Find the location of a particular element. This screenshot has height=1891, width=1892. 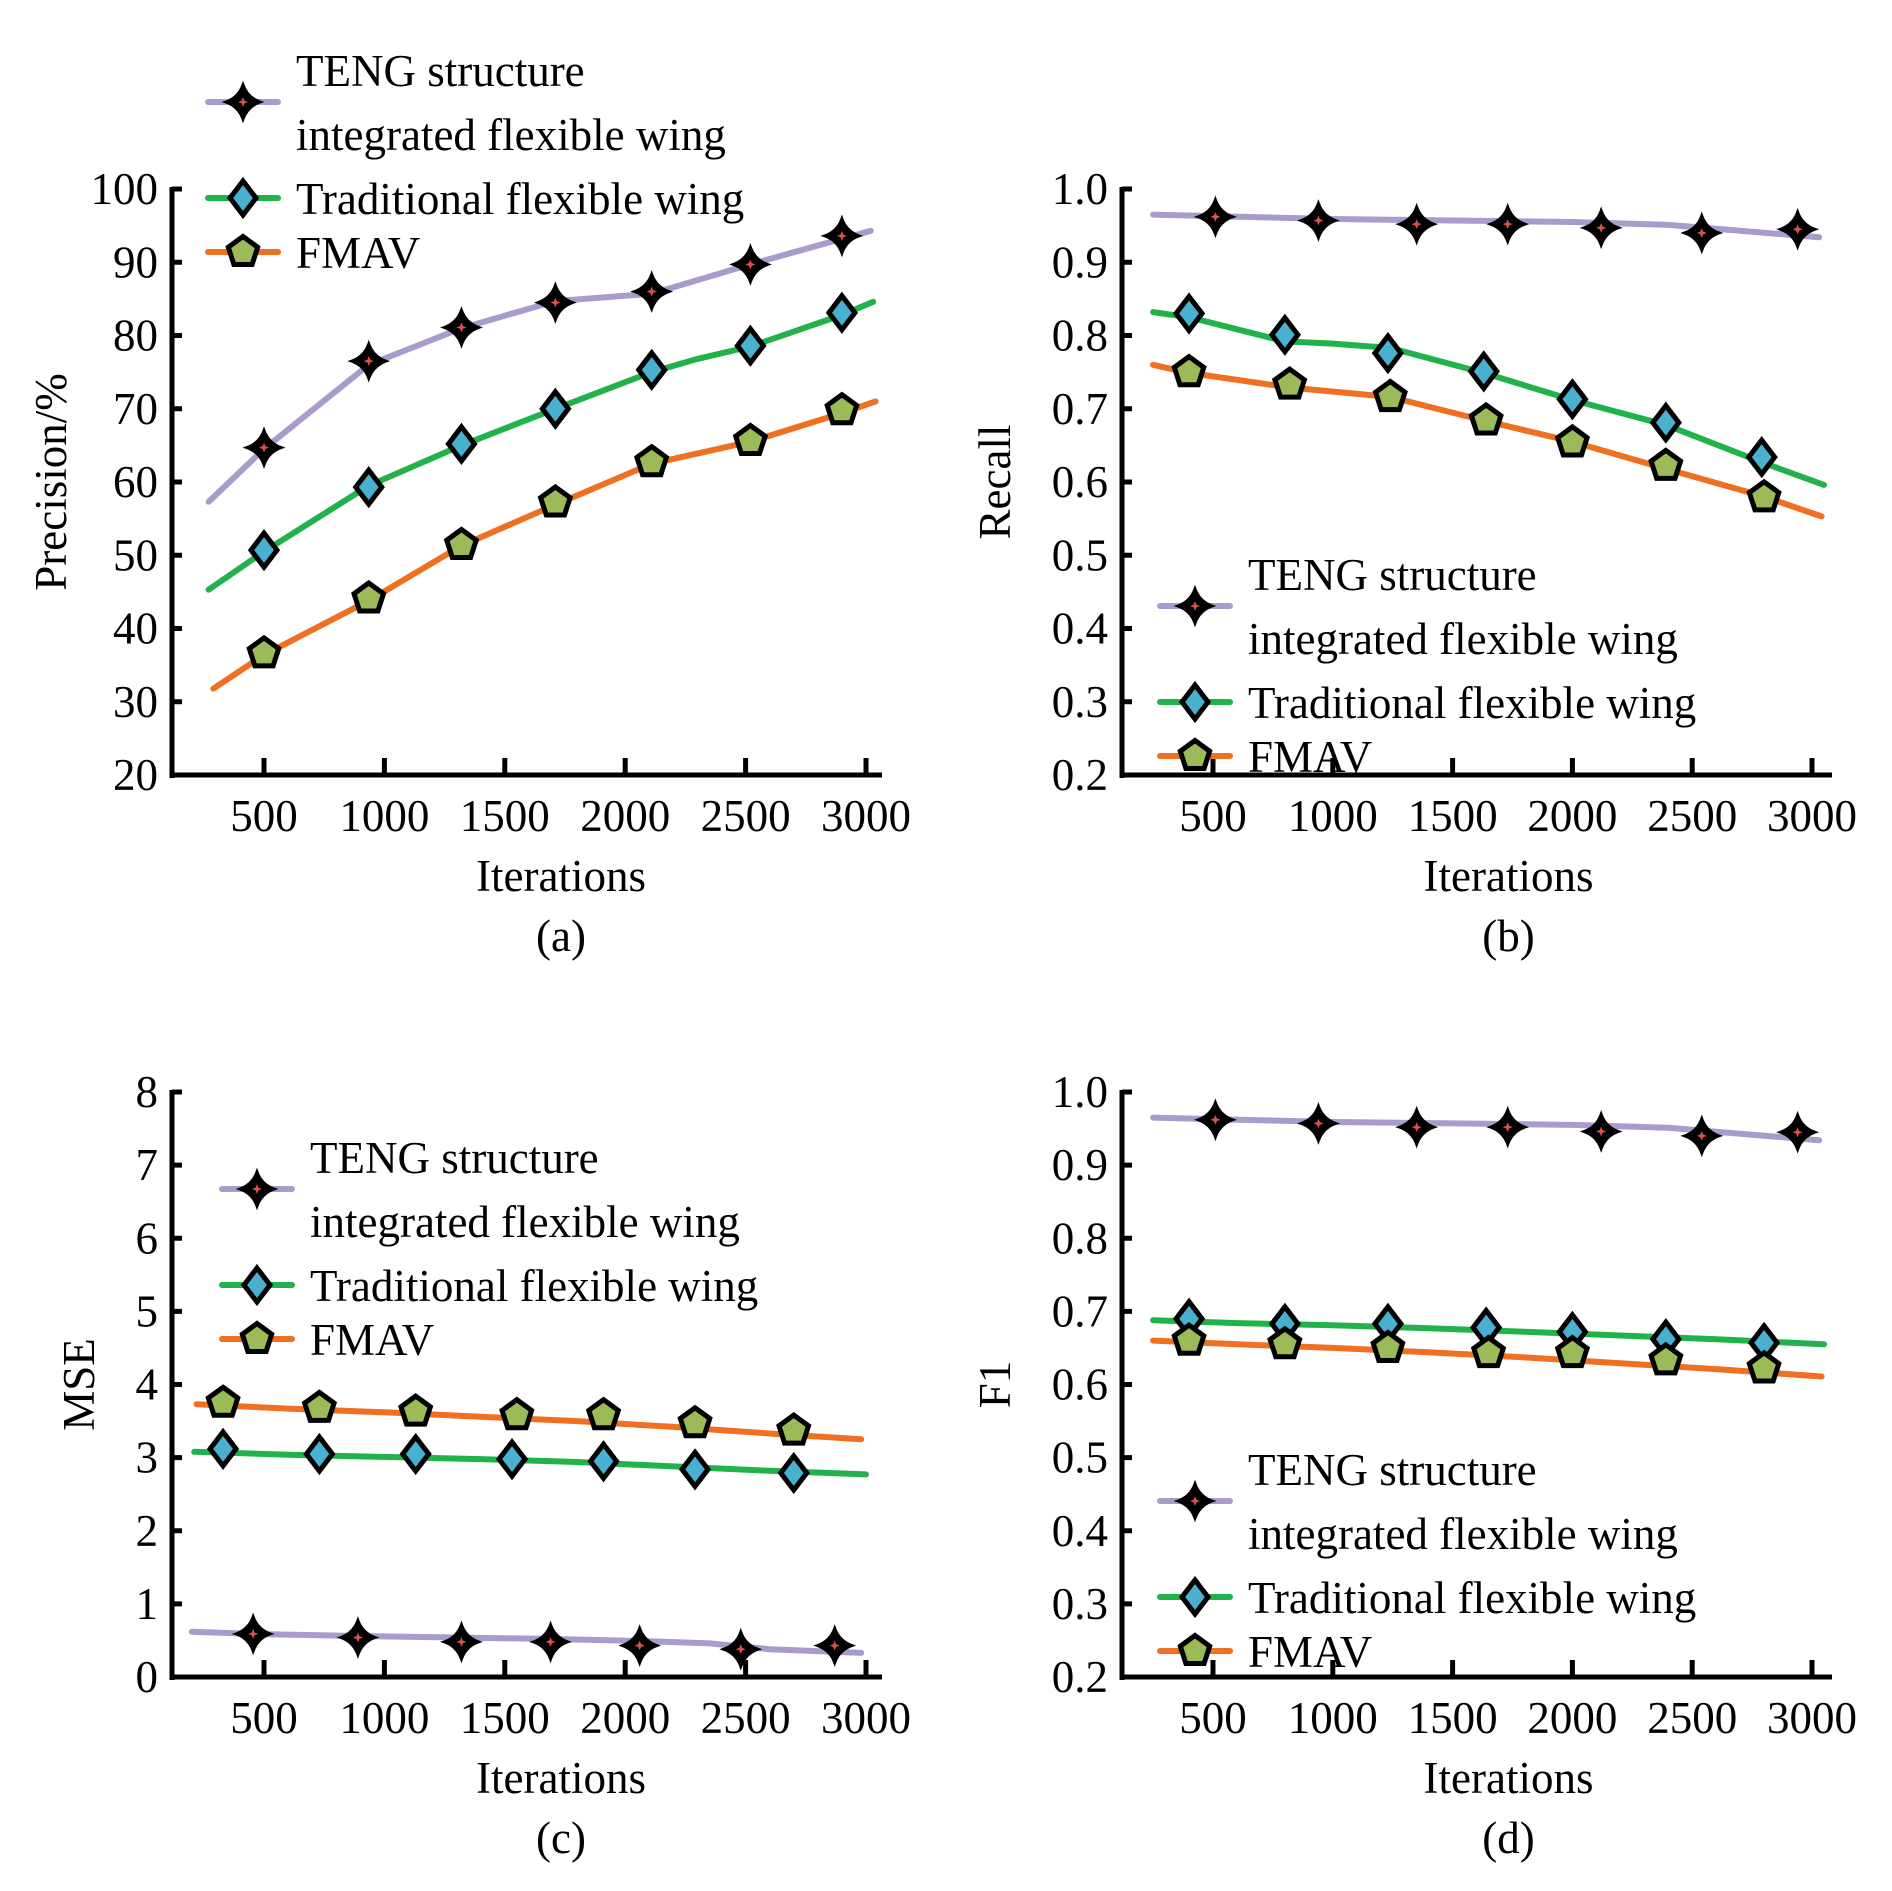

y-tick-label: 80 is located at coordinates (135, 336).